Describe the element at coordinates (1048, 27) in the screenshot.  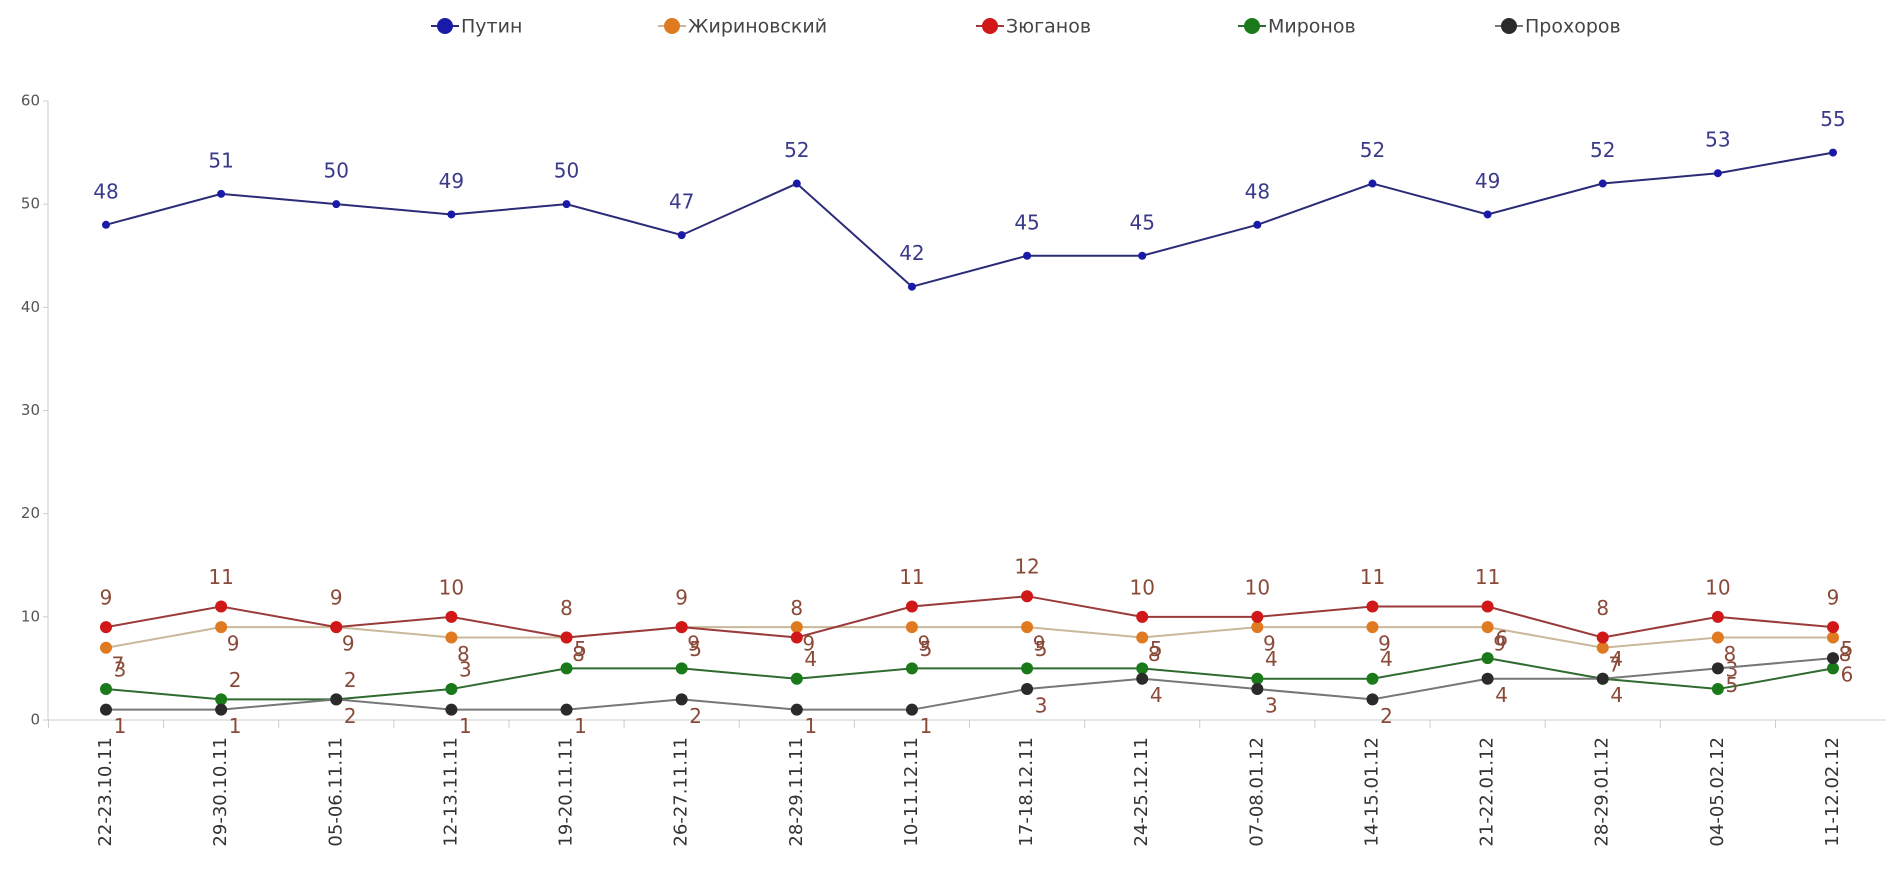
I see `legend-label: Зюганов` at that location.